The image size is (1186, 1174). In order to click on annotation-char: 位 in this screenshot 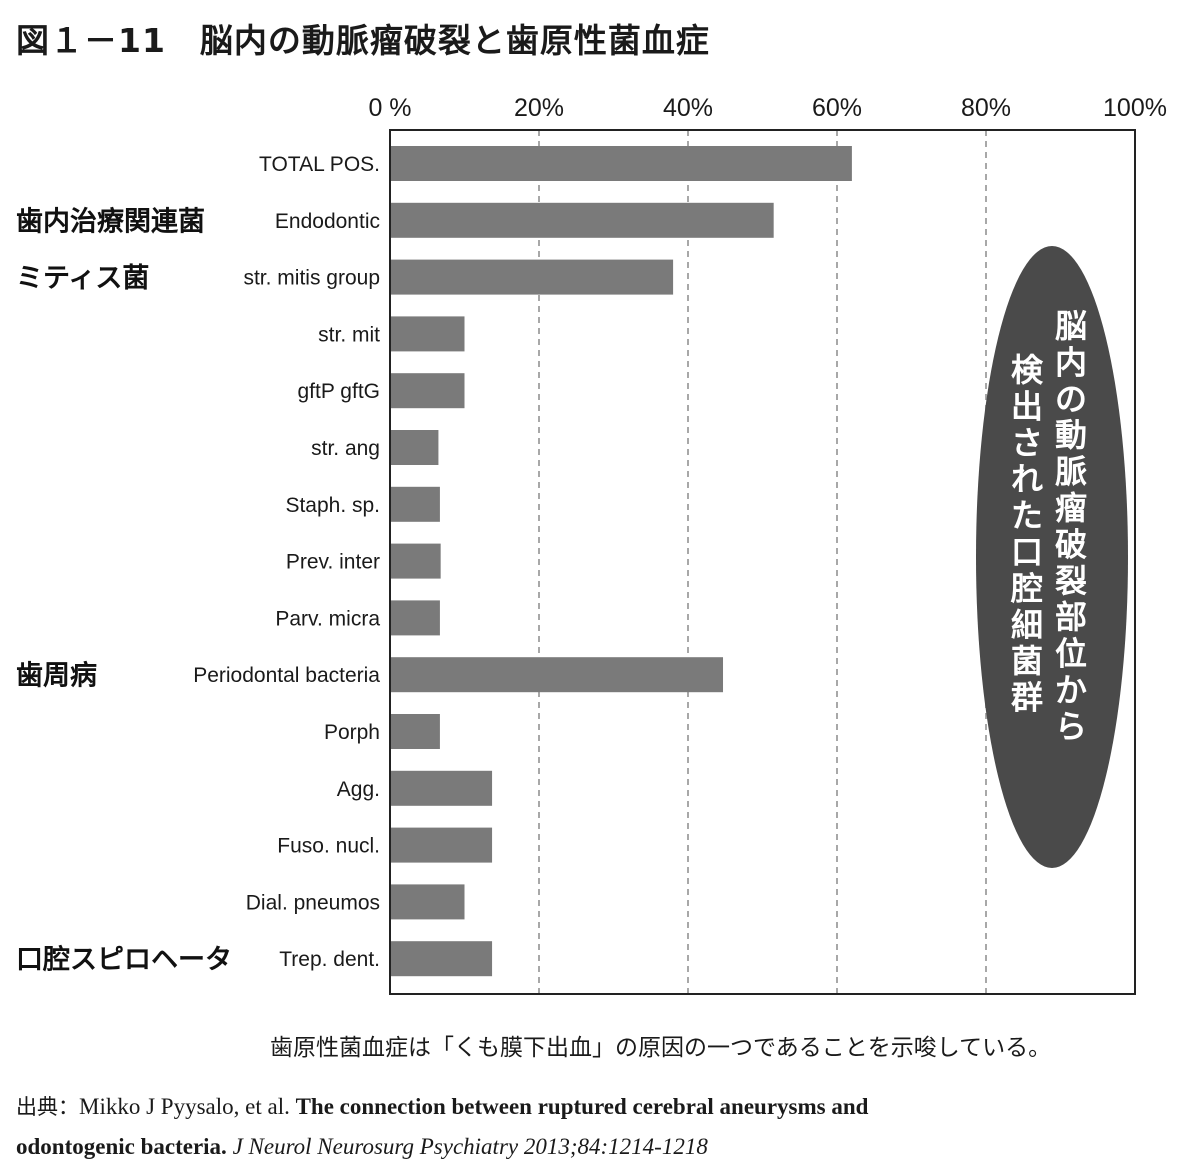, I will do `click(1071, 654)`.